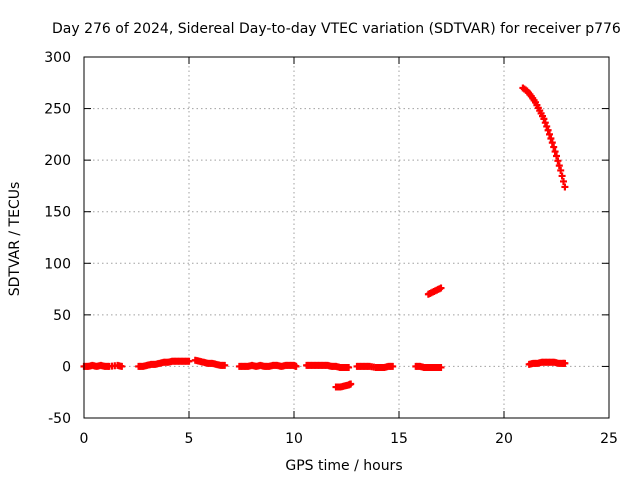 Image resolution: width=640 pixels, height=480 pixels. I want to click on y-tick-label: 150, so click(57, 213).